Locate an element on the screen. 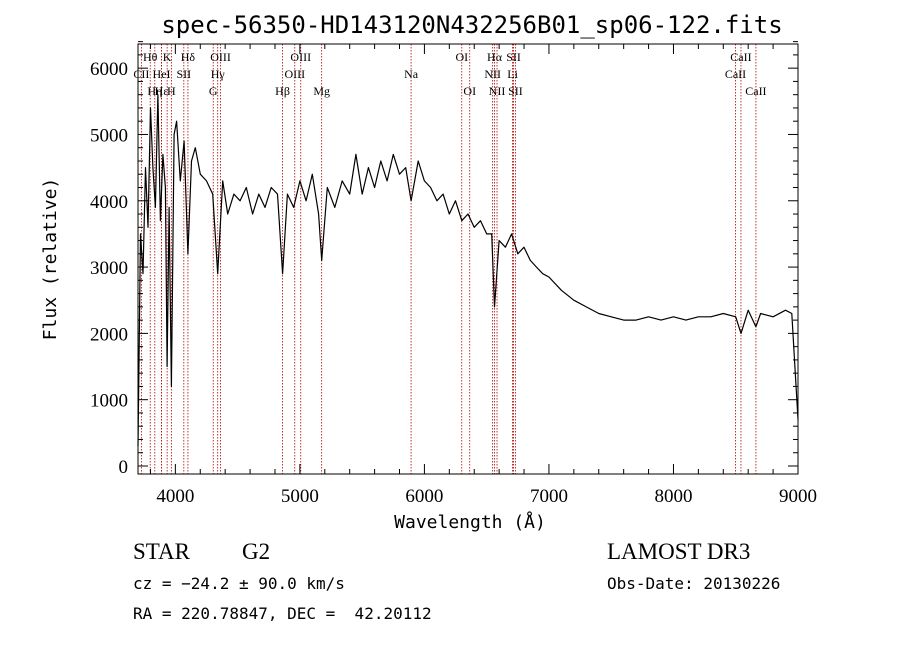  spectral-line-label: Hβ is located at coordinates (282, 91).